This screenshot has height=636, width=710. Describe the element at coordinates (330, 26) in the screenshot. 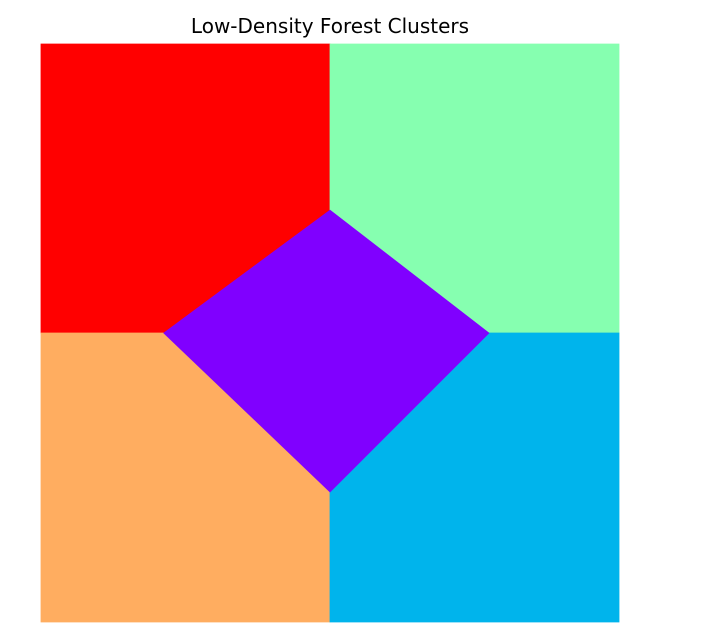

I see `chart-title: Low-Density Forest Clusters` at that location.